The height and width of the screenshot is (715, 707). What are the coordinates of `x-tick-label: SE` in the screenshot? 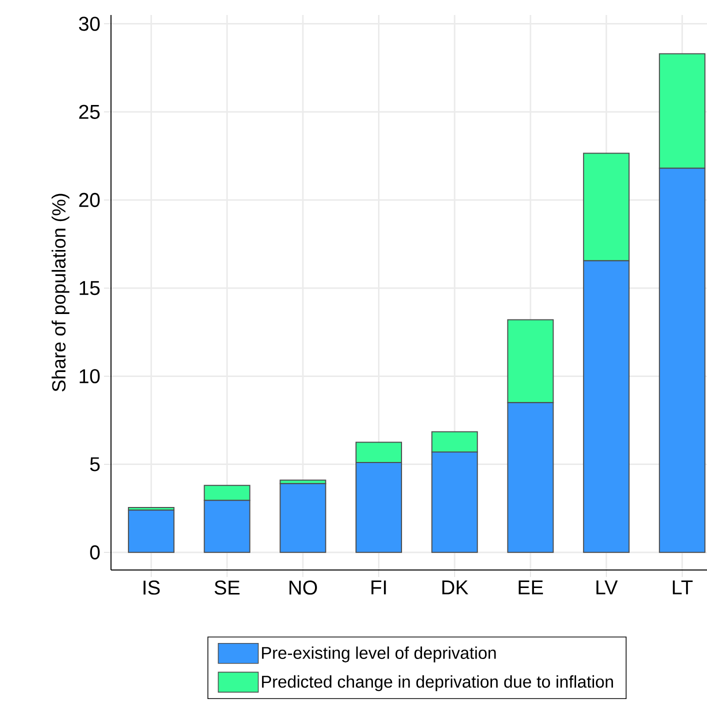 It's located at (227, 587).